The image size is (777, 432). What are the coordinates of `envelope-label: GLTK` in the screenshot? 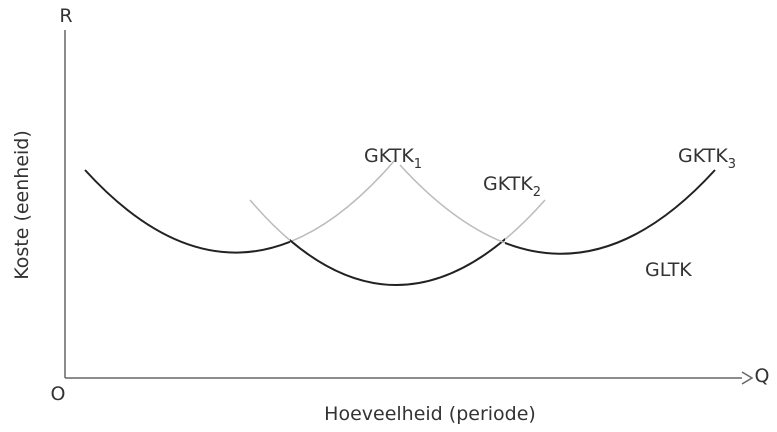 It's located at (668, 270).